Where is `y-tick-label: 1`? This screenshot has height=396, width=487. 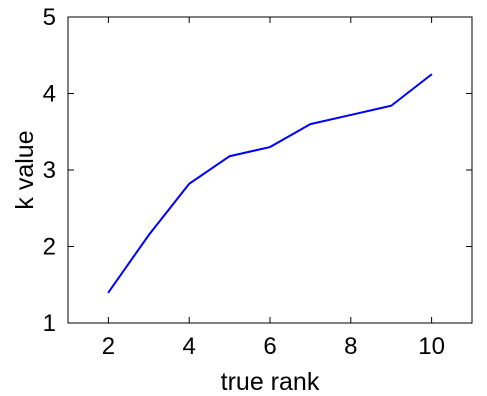 y-tick-label: 1 is located at coordinates (49, 323).